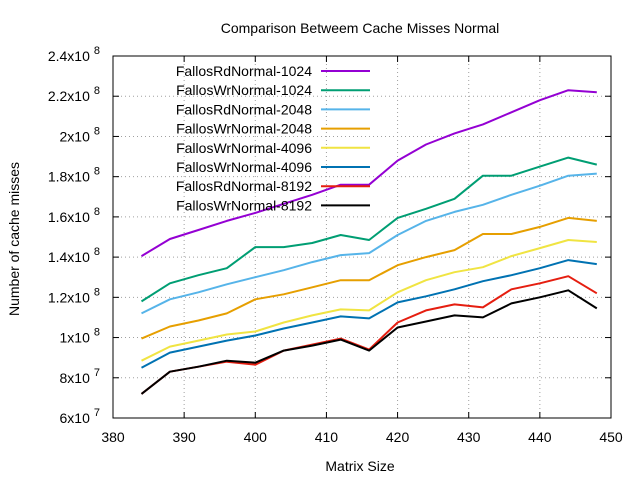 This screenshot has height=480, width=640. What do you see at coordinates (244, 205) in the screenshot?
I see `legend-label-8: FallosWrNormal-8192` at bounding box center [244, 205].